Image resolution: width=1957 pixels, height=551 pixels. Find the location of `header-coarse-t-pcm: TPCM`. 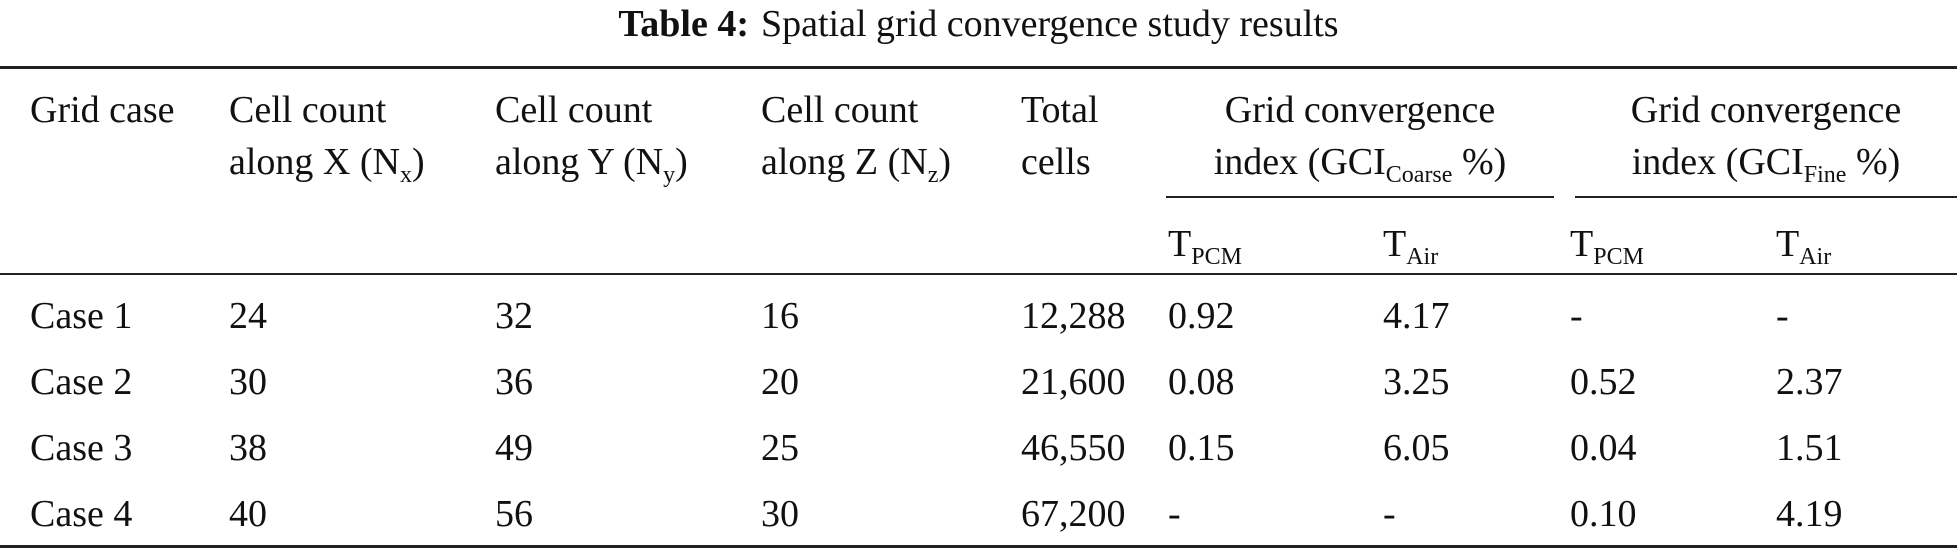

header-coarse-t-pcm: TPCM is located at coordinates (1205, 246).